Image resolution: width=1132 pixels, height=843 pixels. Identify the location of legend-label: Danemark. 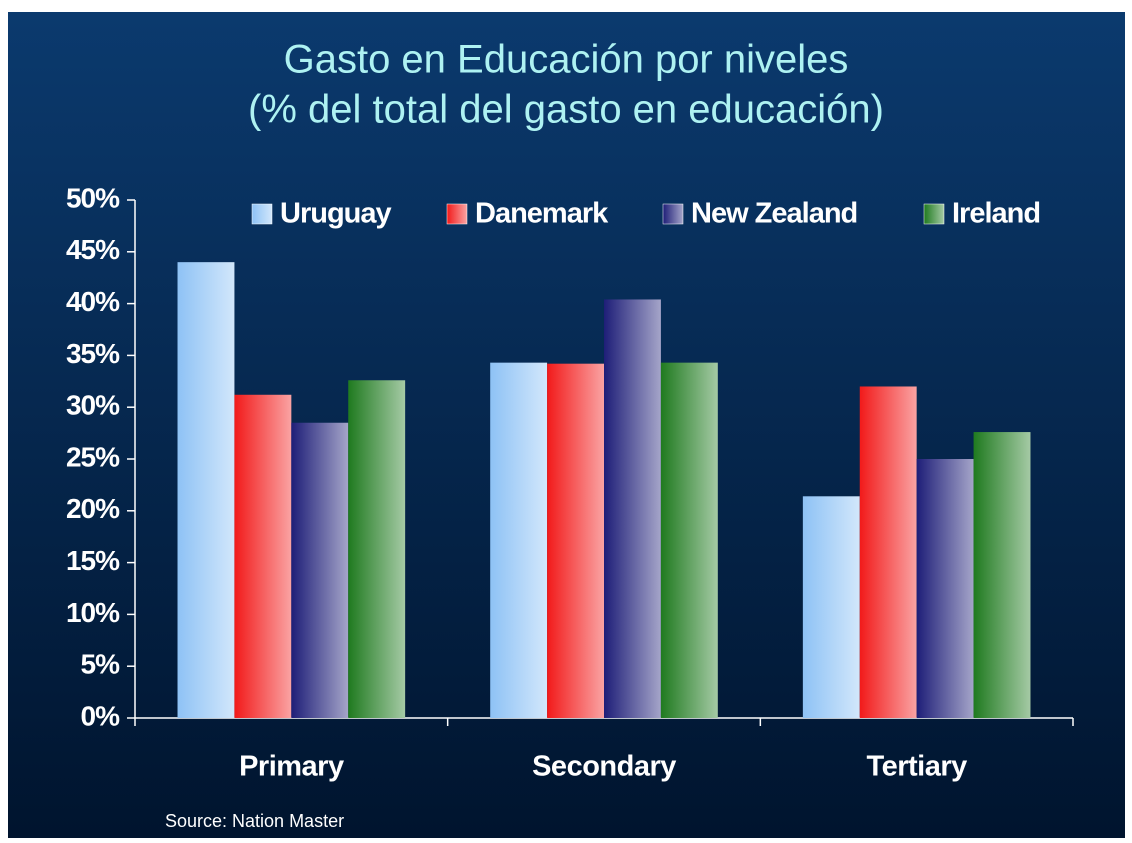
(542, 214).